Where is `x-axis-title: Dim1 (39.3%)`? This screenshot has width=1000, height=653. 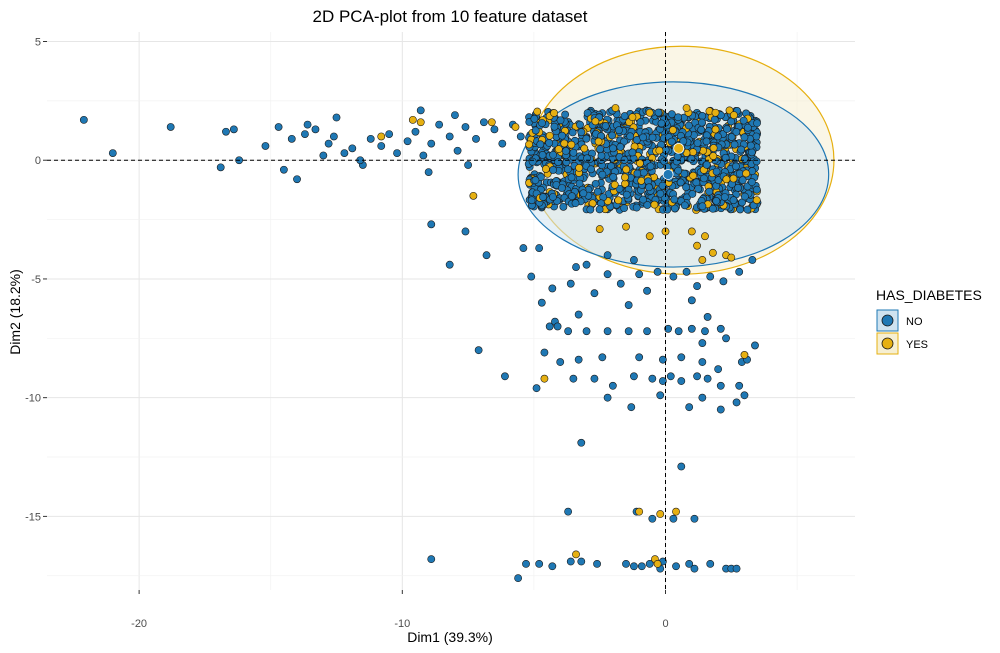
x-axis-title: Dim1 (39.3%) is located at coordinates (450, 637).